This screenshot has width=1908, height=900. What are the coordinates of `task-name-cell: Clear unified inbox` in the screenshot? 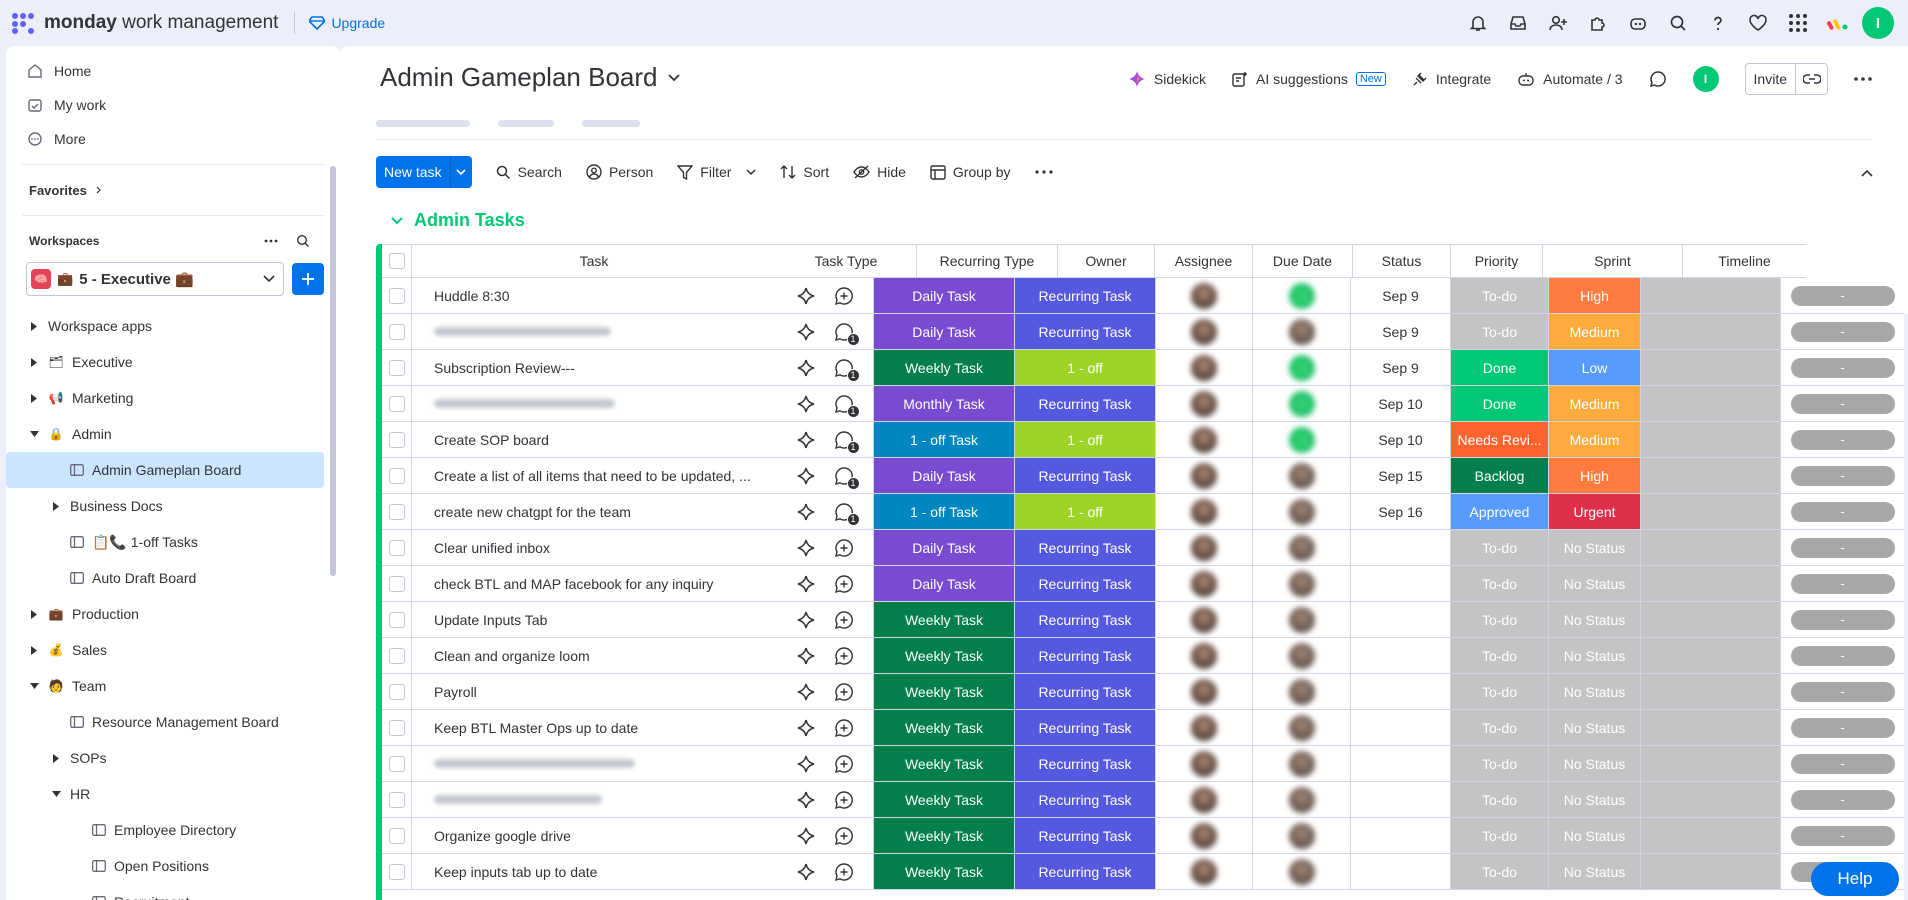 It's located at (594, 548).